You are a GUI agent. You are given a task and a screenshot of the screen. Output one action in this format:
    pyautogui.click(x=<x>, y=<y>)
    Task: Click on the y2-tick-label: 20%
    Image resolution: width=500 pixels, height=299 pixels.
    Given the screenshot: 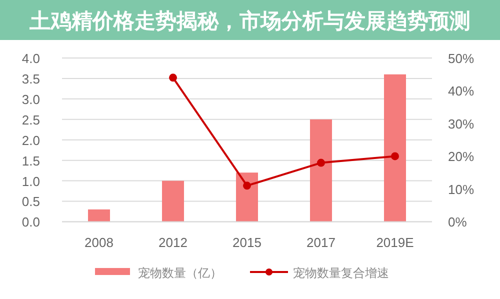 What is the action you would take?
    pyautogui.click(x=461, y=156)
    